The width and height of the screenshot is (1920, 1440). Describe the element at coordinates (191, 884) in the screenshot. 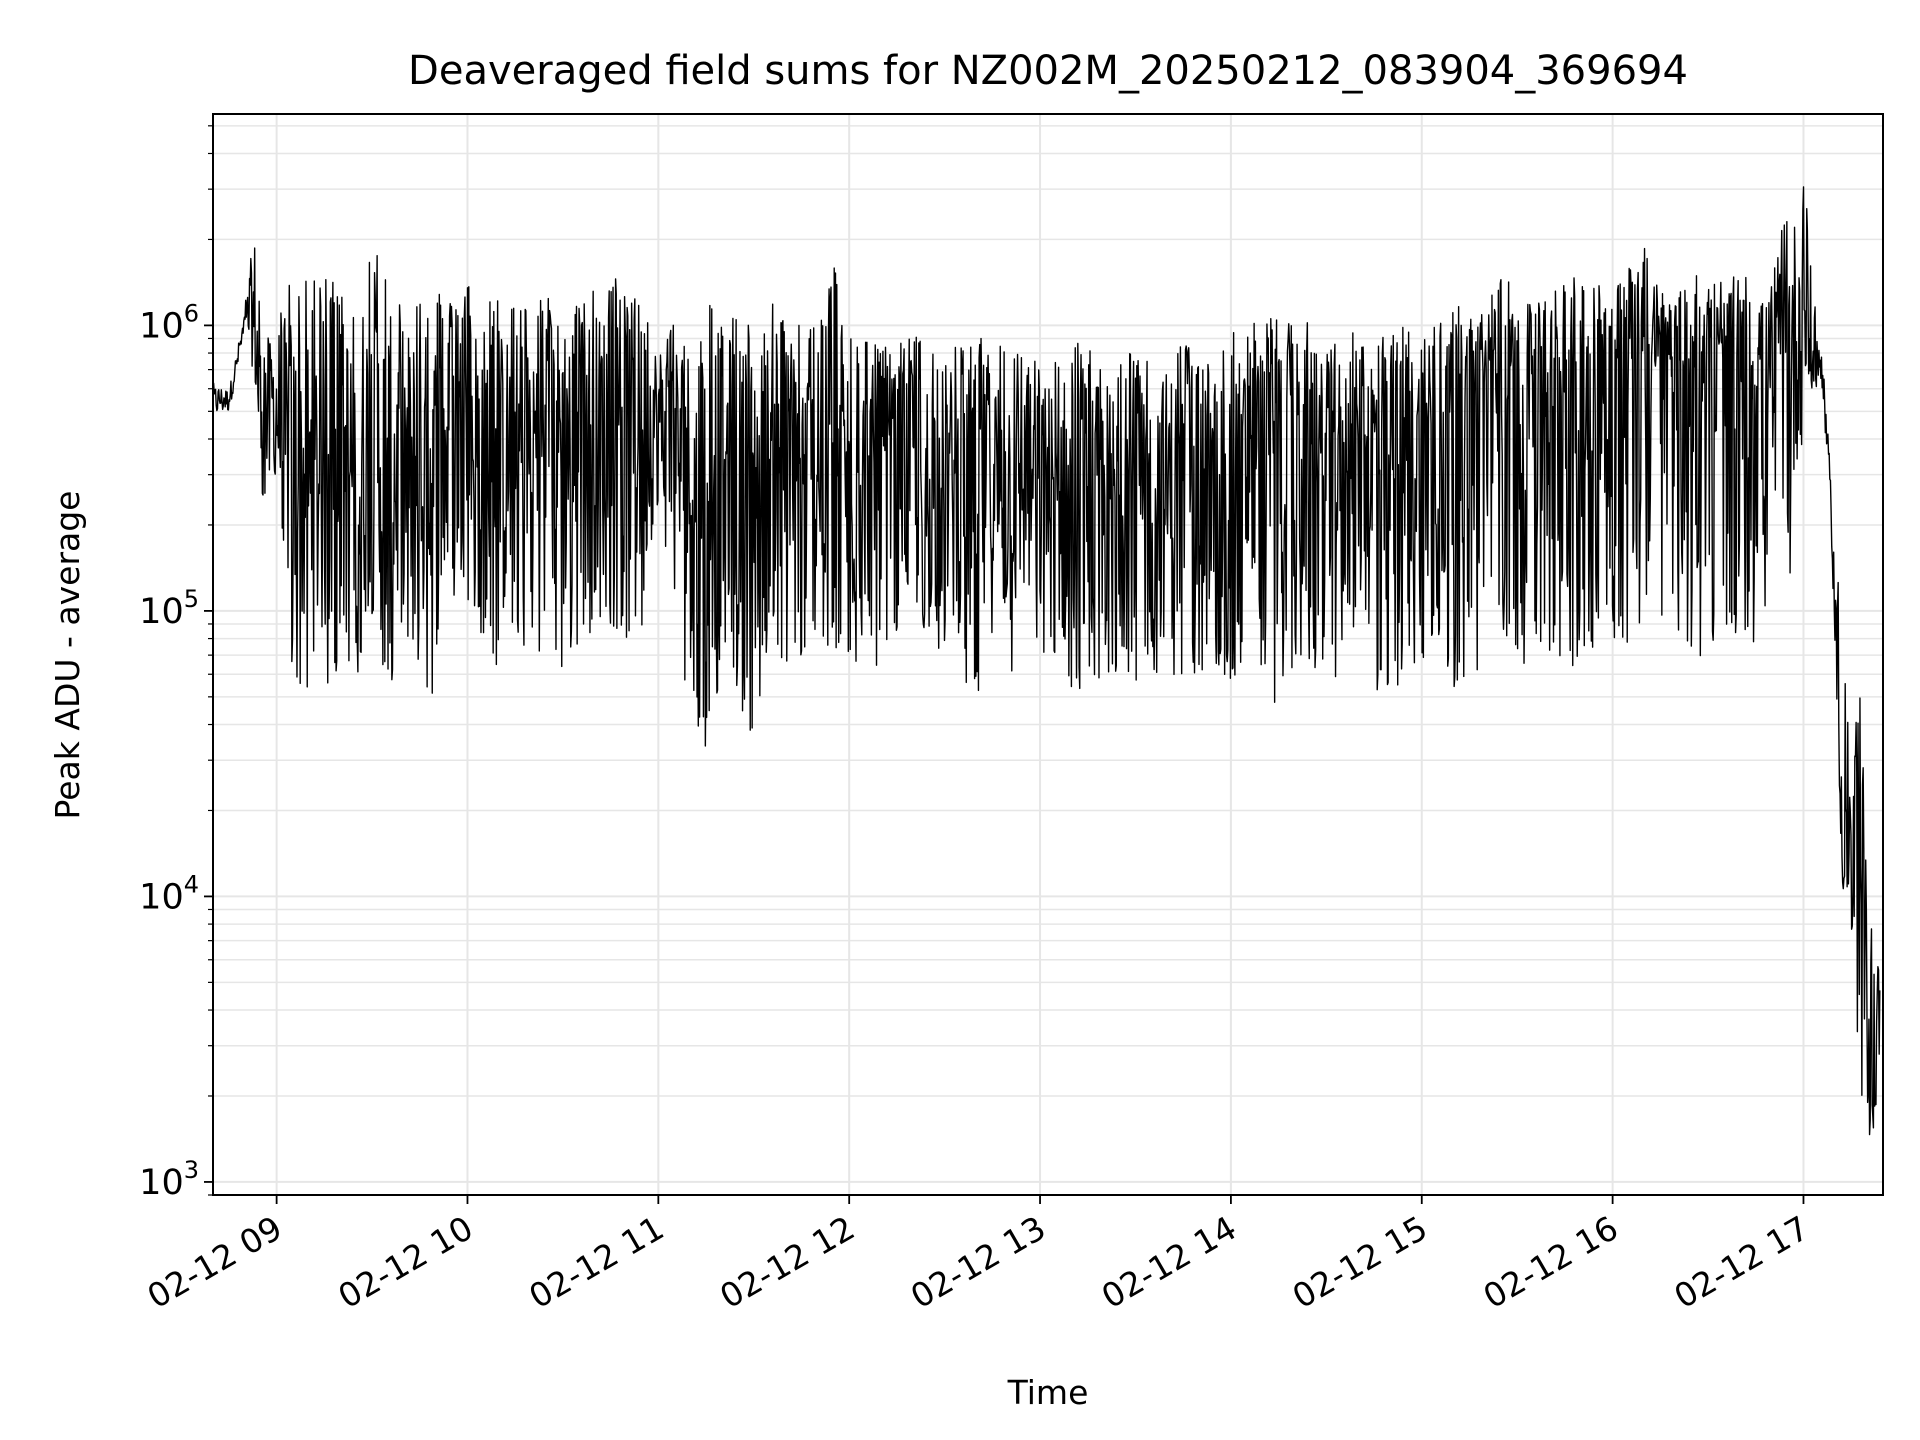

I see `y-tick-exponent: 4` at that location.